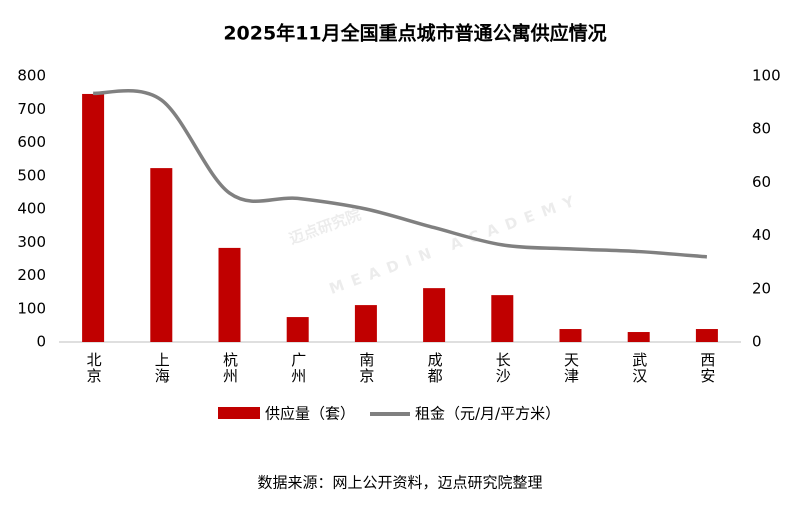  What do you see at coordinates (31, 76) in the screenshot?
I see `y-tick-label: 800` at bounding box center [31, 76].